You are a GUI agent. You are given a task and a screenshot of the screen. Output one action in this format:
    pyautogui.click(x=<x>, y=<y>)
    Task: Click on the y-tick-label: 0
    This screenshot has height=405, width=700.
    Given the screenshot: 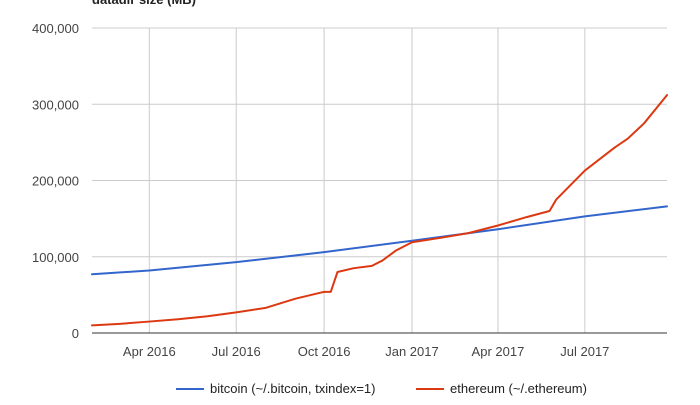 What is the action you would take?
    pyautogui.click(x=75, y=333)
    